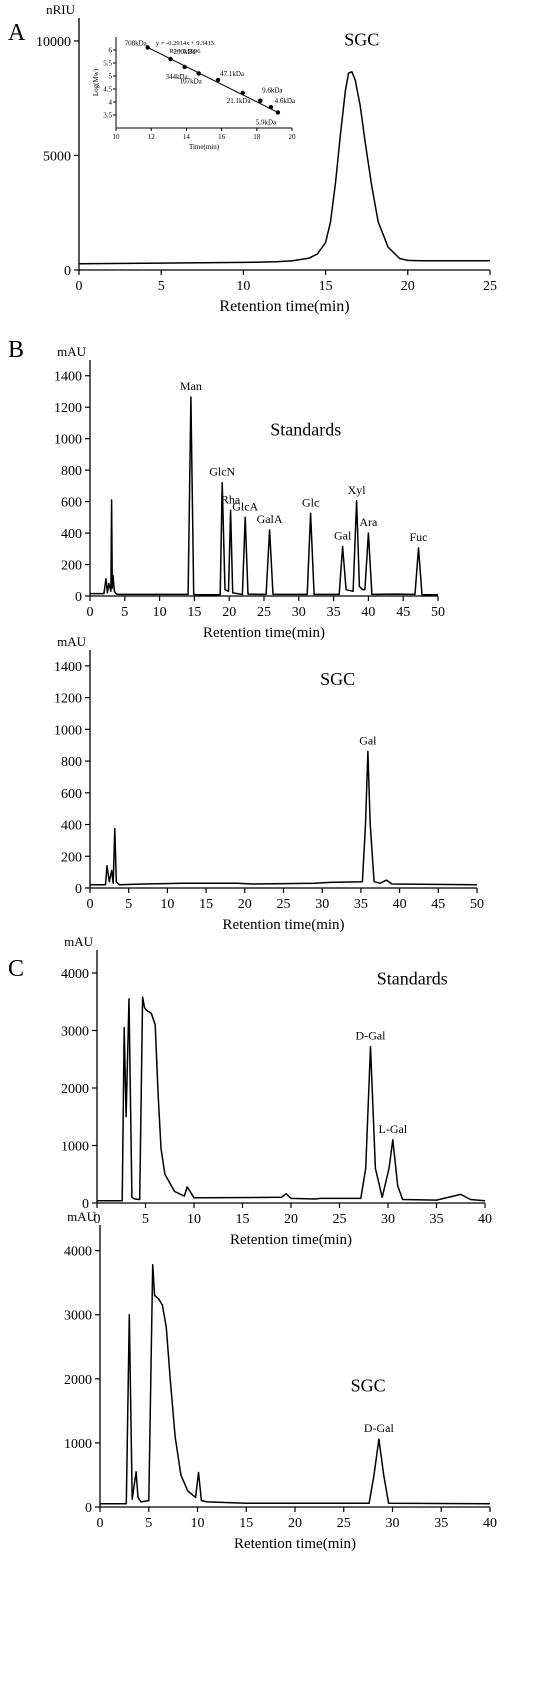 The width and height of the screenshot is (550, 1696). What do you see at coordinates (239, 101) in the screenshot?
I see `inset-point-label: 21.1kDa` at bounding box center [239, 101].